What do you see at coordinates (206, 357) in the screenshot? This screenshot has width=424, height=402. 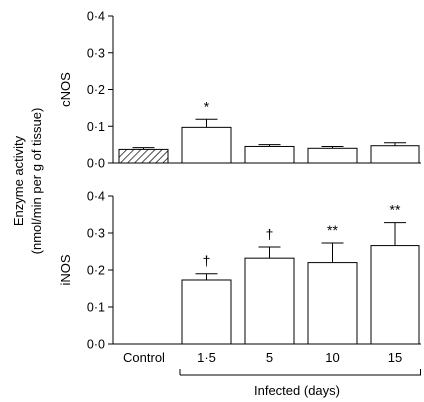 I see `x-tick-label-1: 1·5` at bounding box center [206, 357].